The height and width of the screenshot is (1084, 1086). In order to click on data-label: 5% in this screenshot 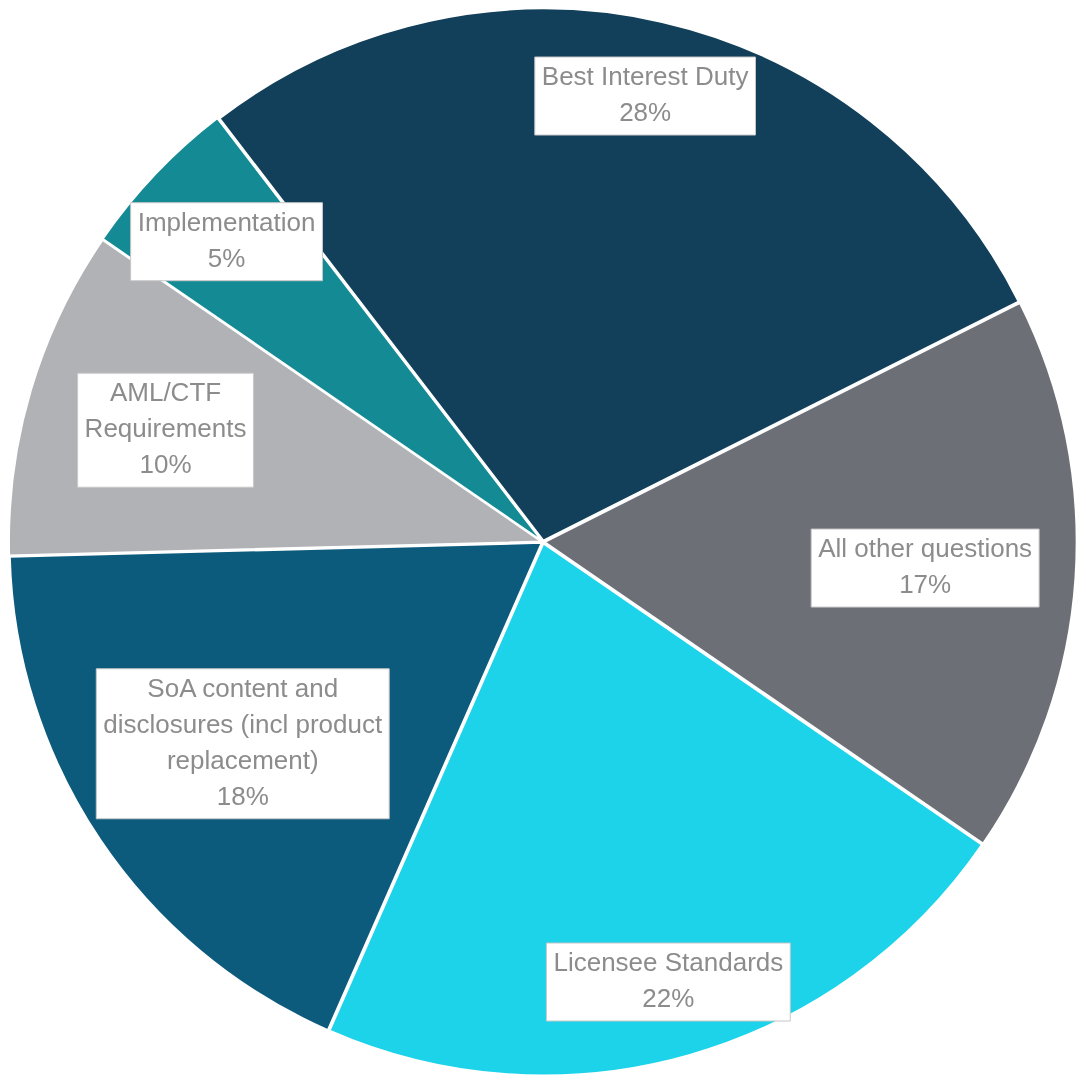, I will do `click(226, 257)`.